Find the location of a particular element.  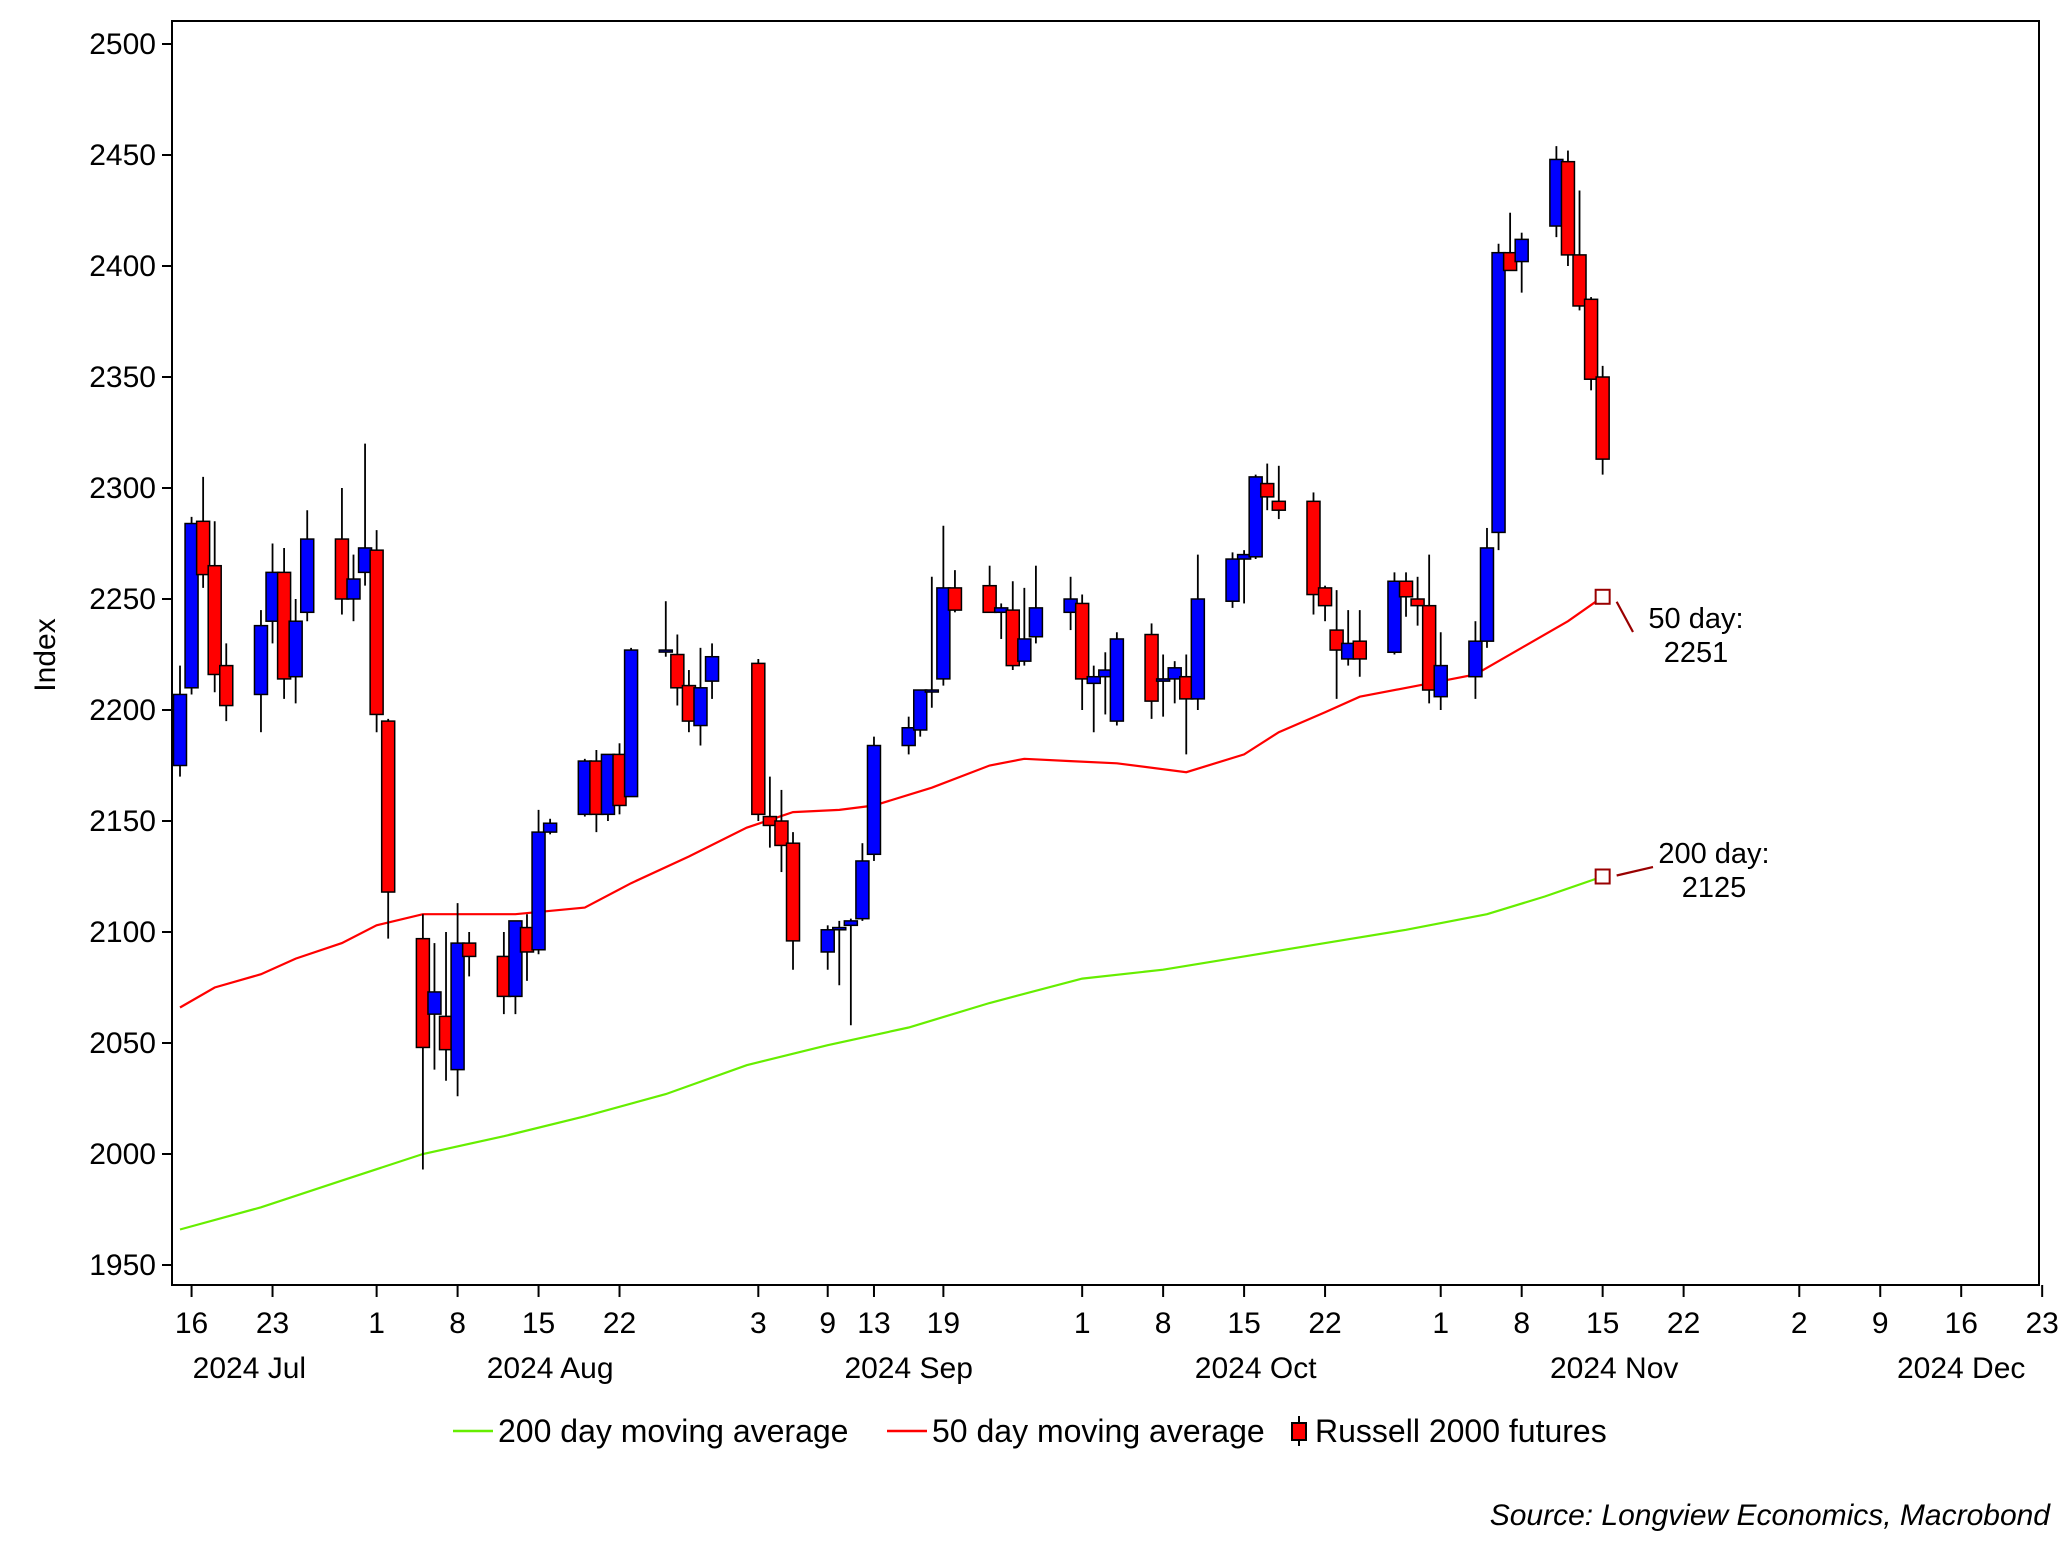

x-tick-label: 3 is located at coordinates (758, 1323).